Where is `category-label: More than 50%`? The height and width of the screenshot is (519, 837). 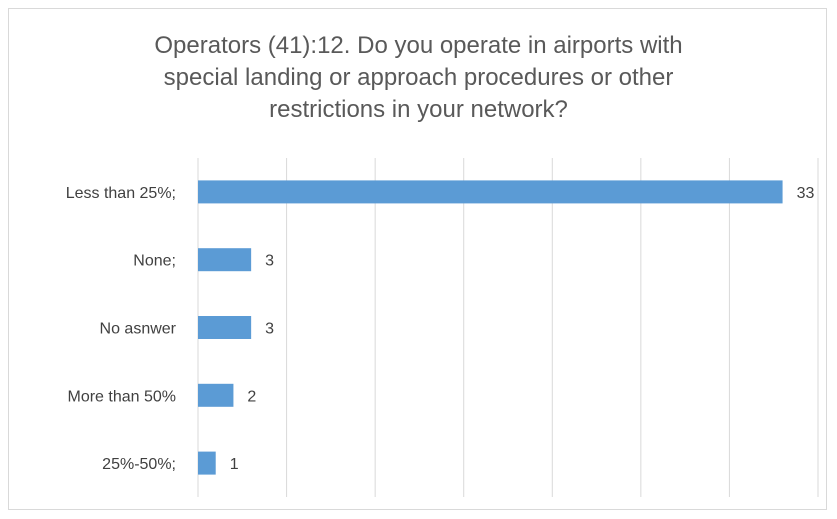 category-label: More than 50% is located at coordinates (121, 396).